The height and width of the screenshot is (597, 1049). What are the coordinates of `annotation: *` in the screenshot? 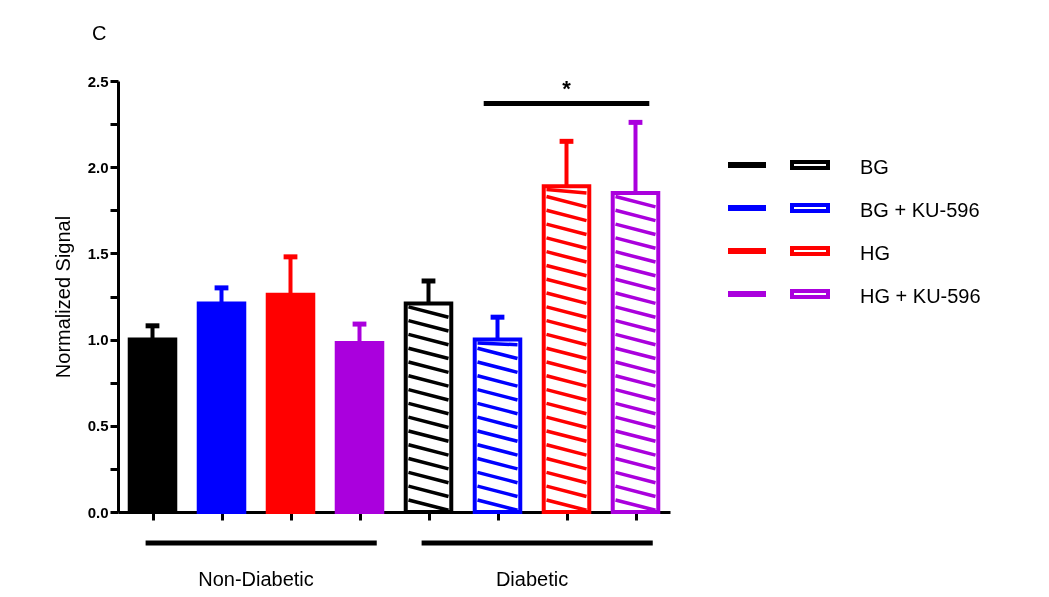 It's located at (567, 89).